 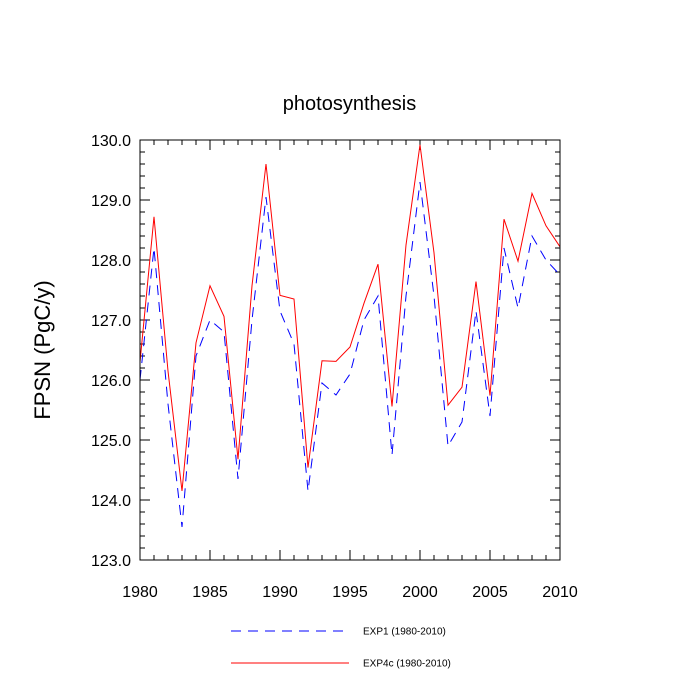 I want to click on x-tick-label: 1980, so click(x=140, y=592).